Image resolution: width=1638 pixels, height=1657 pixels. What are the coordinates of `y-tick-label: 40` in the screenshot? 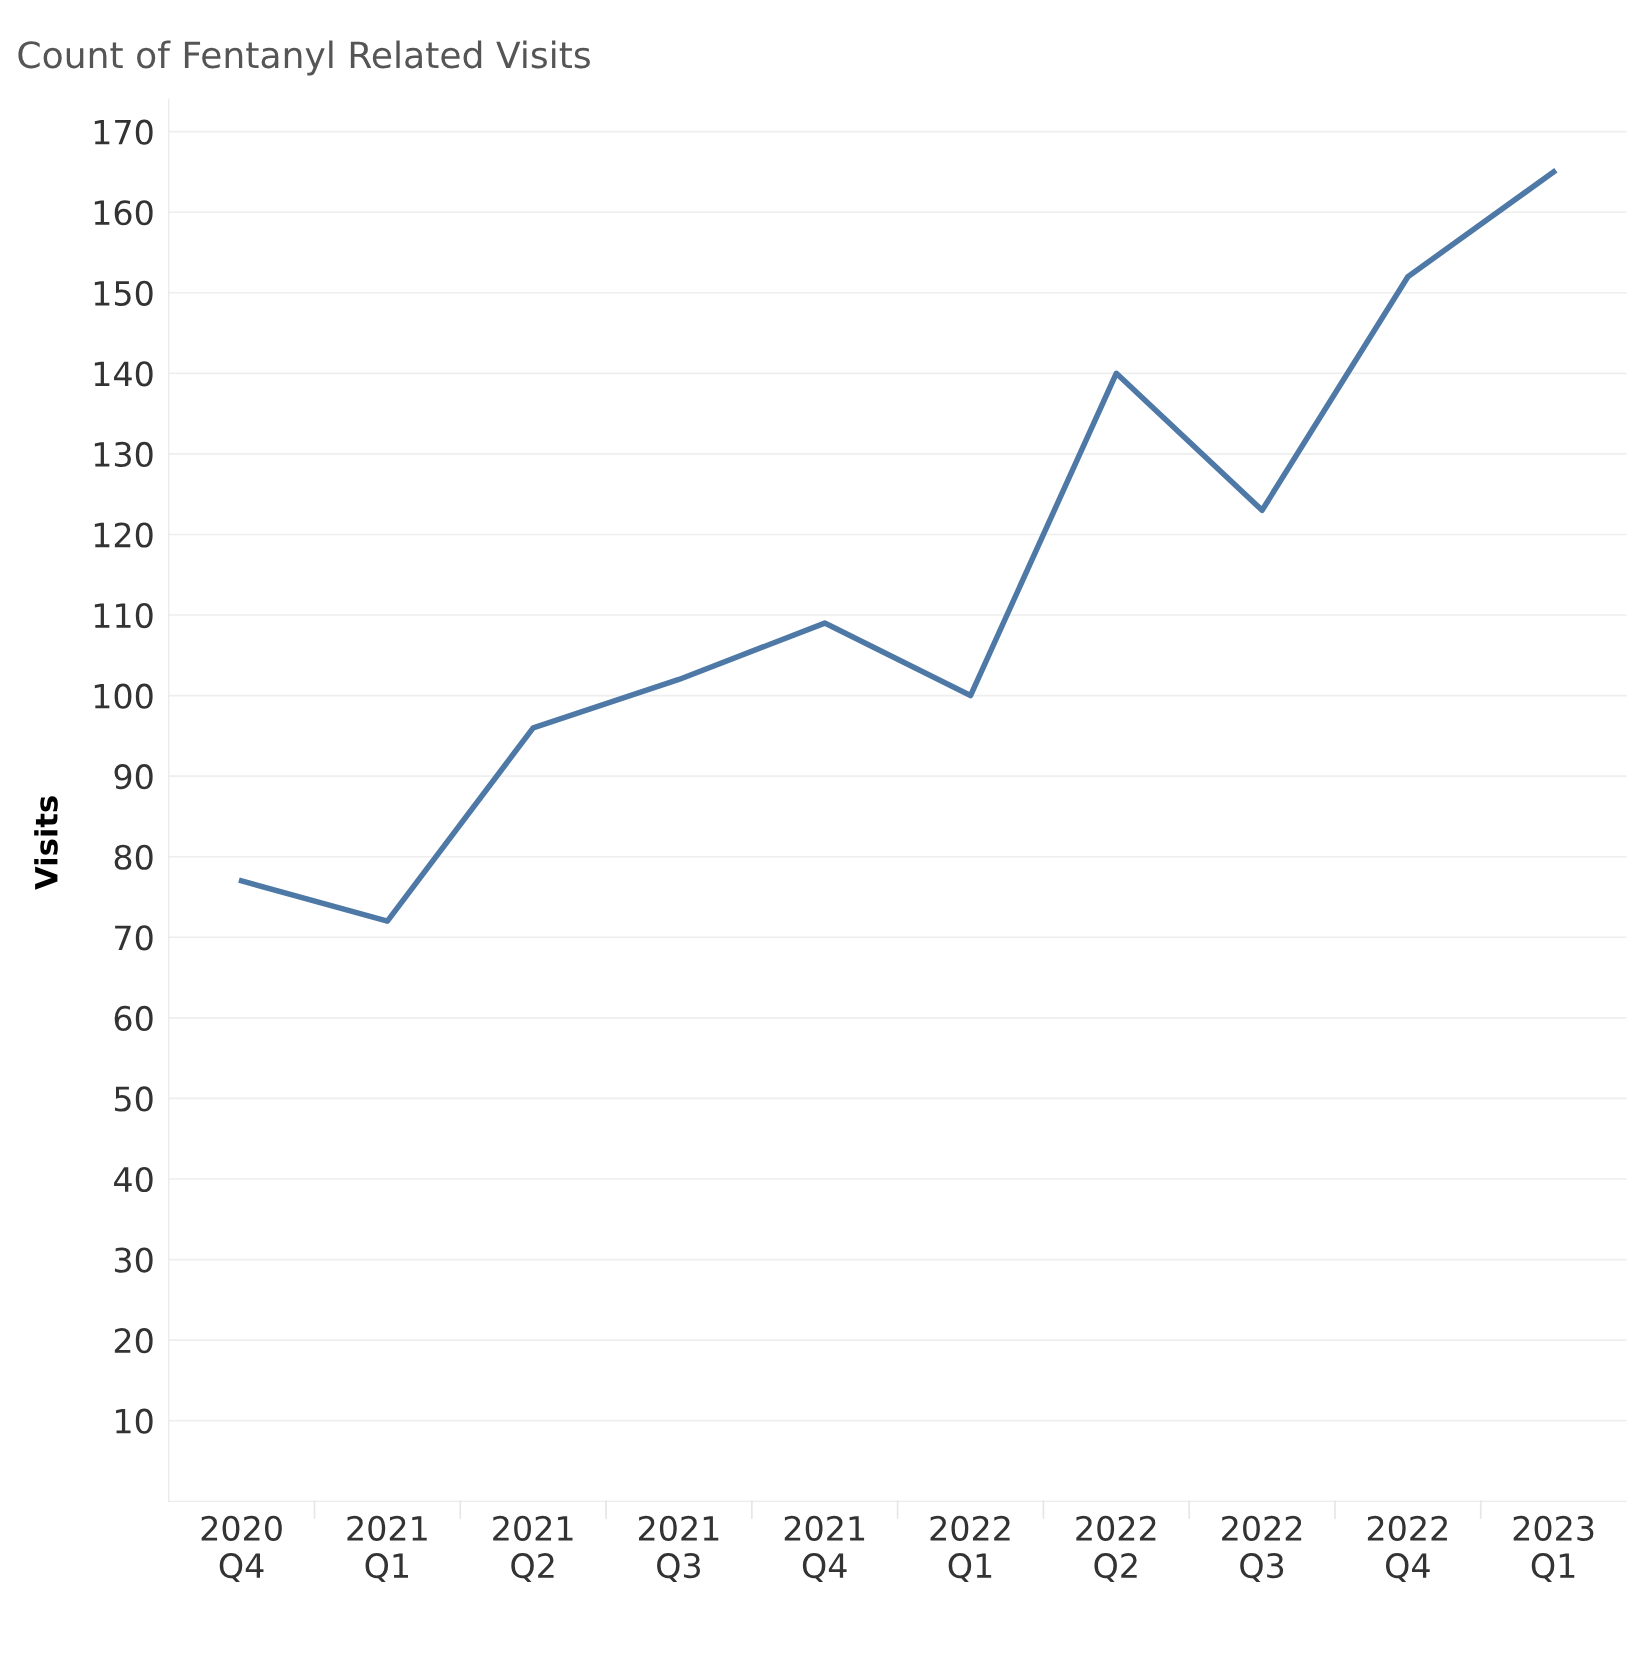 It's located at (133, 1179).